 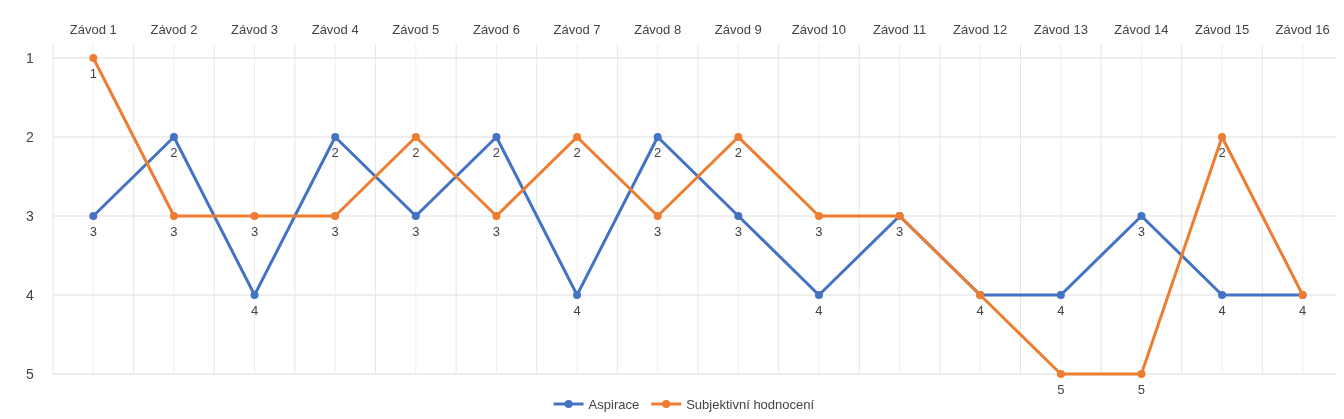 What do you see at coordinates (1222, 29) in the screenshot?
I see `x-tick-label: Závod 15` at bounding box center [1222, 29].